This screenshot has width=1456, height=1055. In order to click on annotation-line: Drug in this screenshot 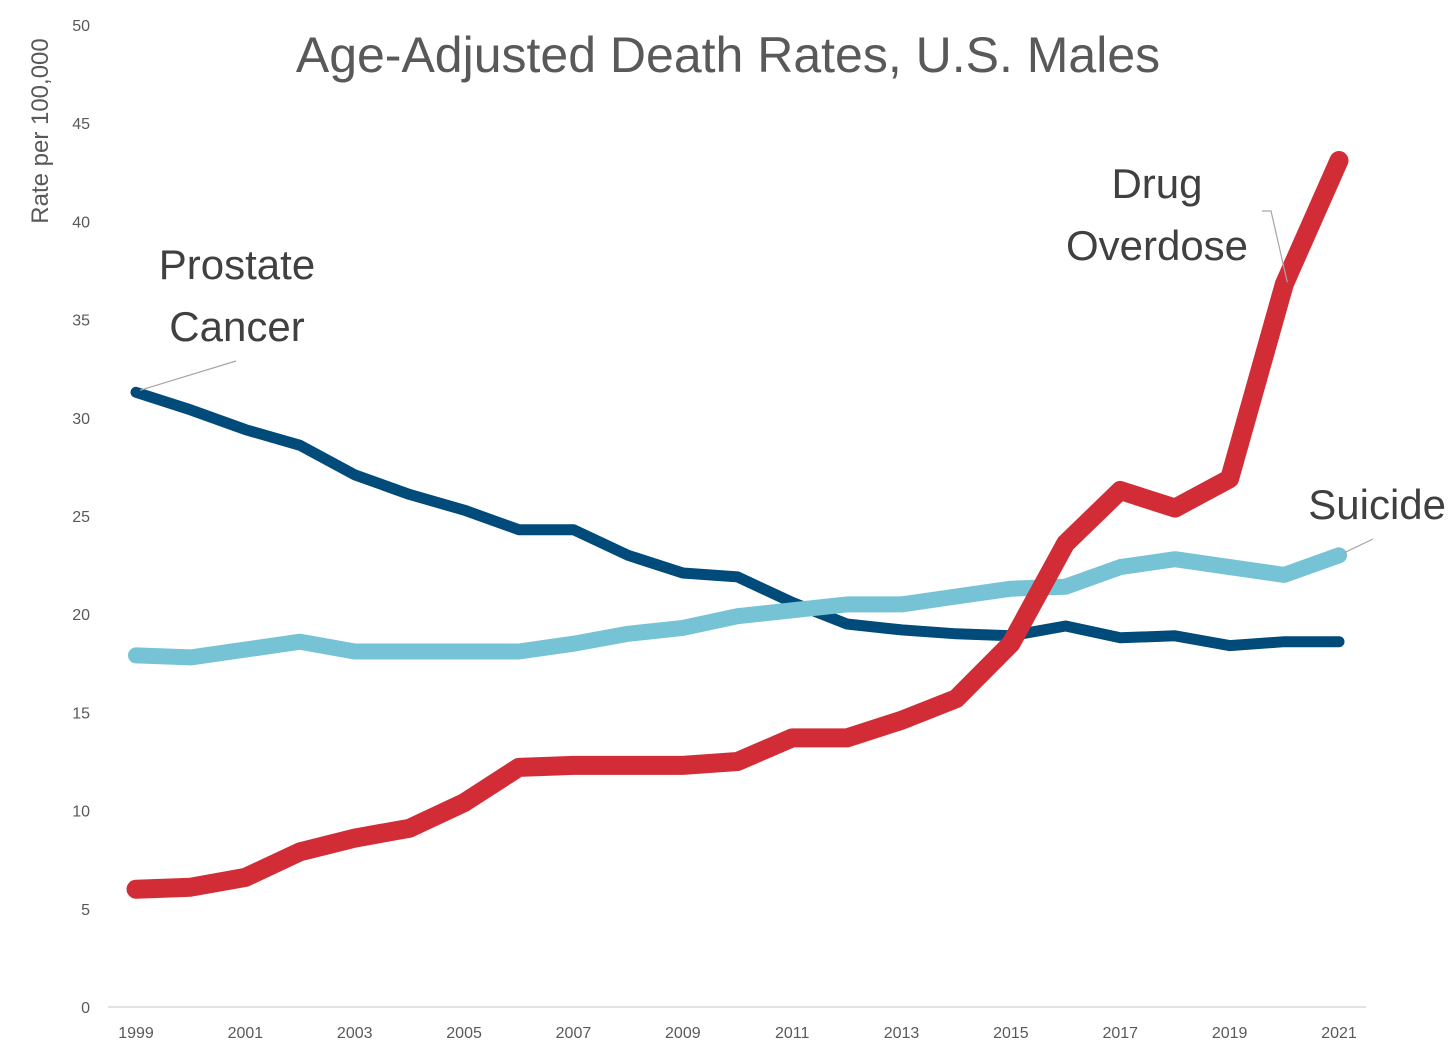, I will do `click(1156, 183)`.